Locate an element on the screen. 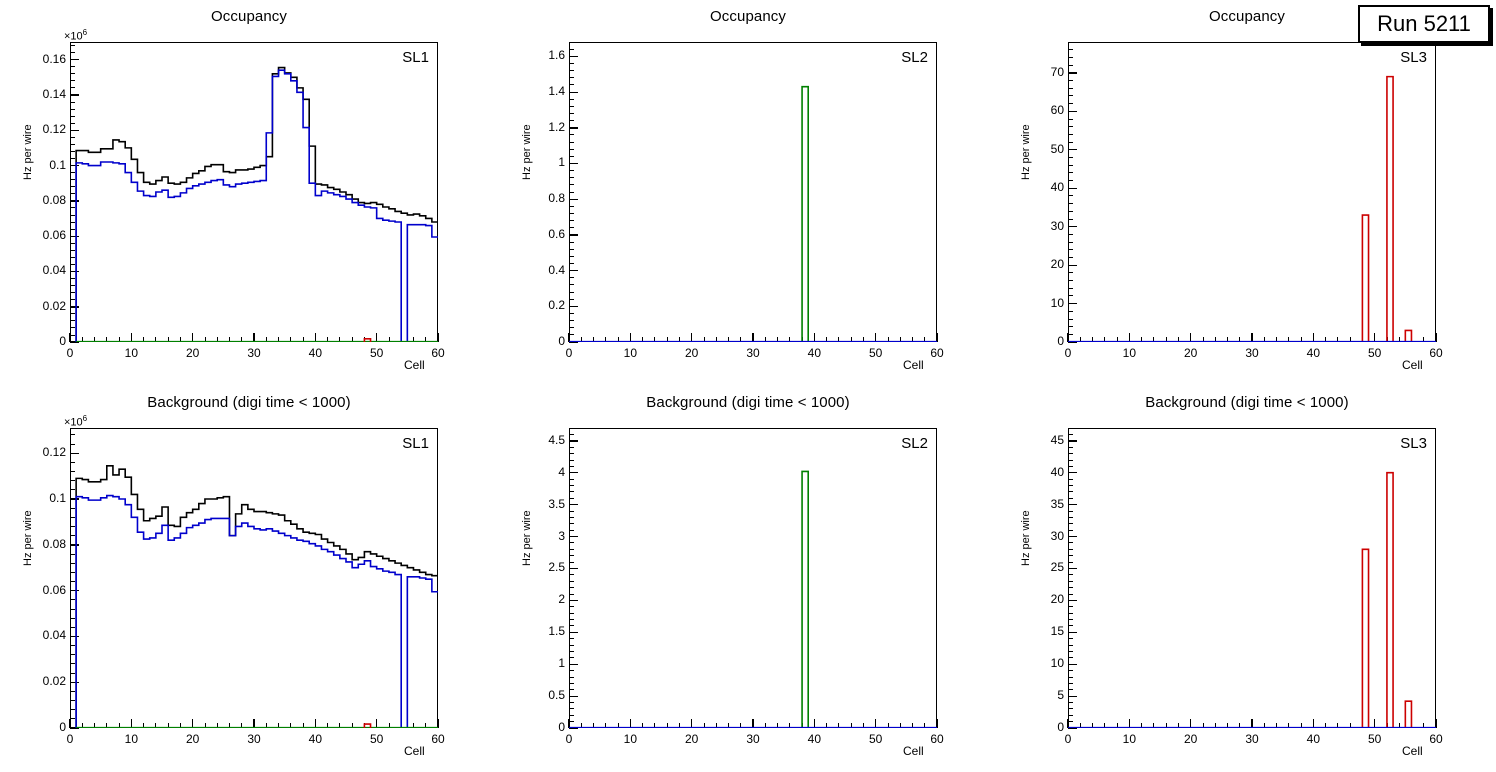 Image resolution: width=1496 pixels, height=772 pixels. y-tick-label: 0.2 is located at coordinates (556, 305).